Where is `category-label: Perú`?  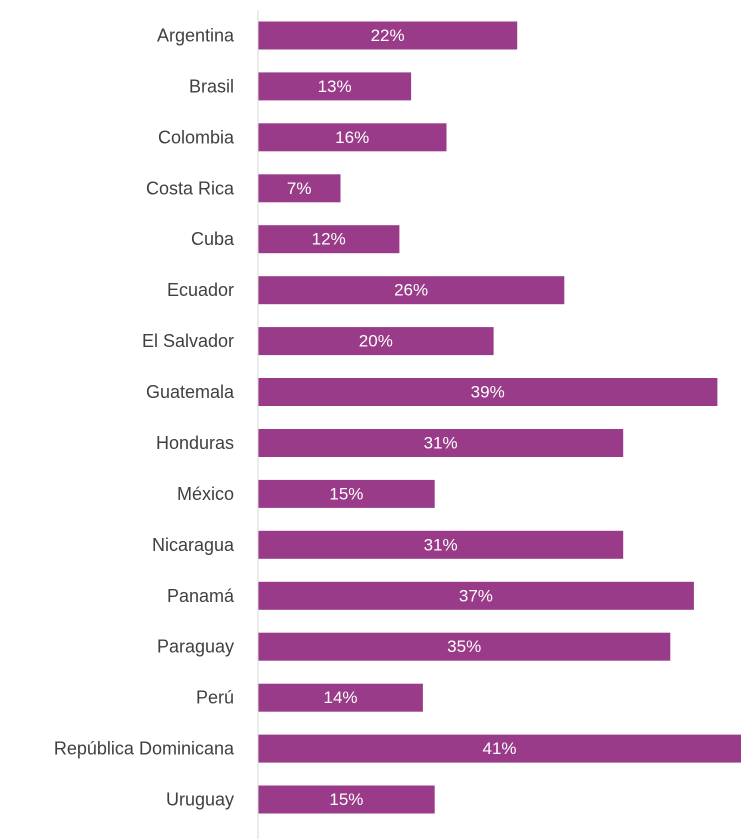
category-label: Perú is located at coordinates (215, 698).